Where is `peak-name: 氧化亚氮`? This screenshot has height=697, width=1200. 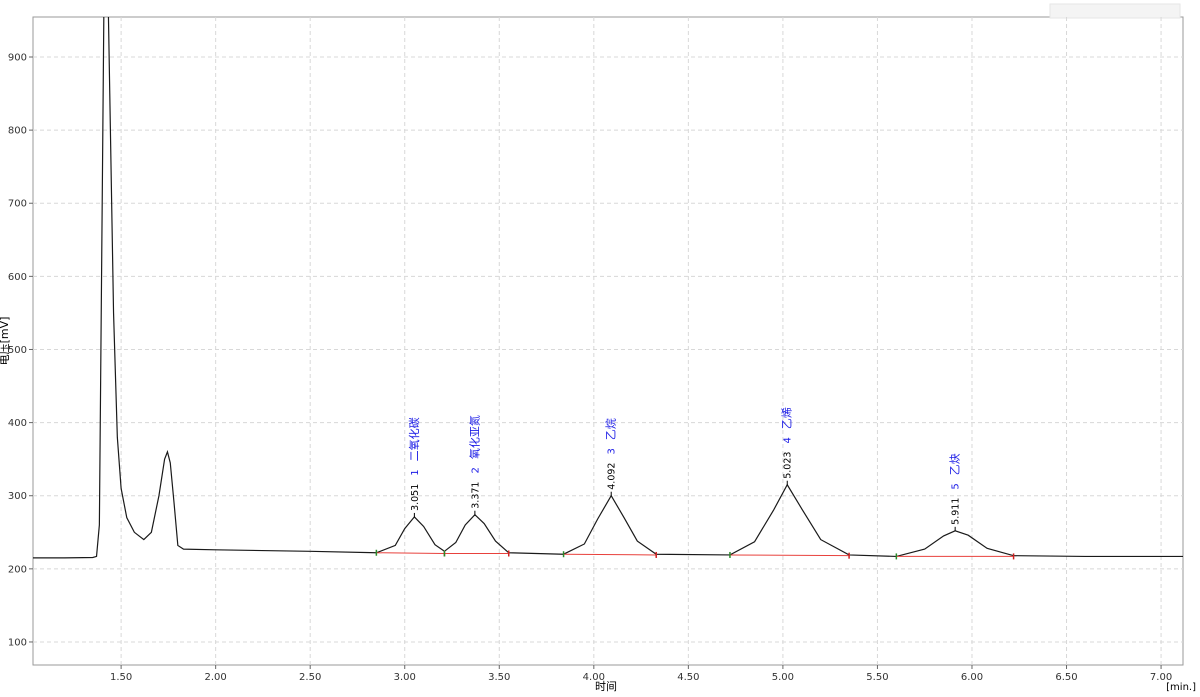
peak-name: 氧化亚氮 is located at coordinates (474, 437).